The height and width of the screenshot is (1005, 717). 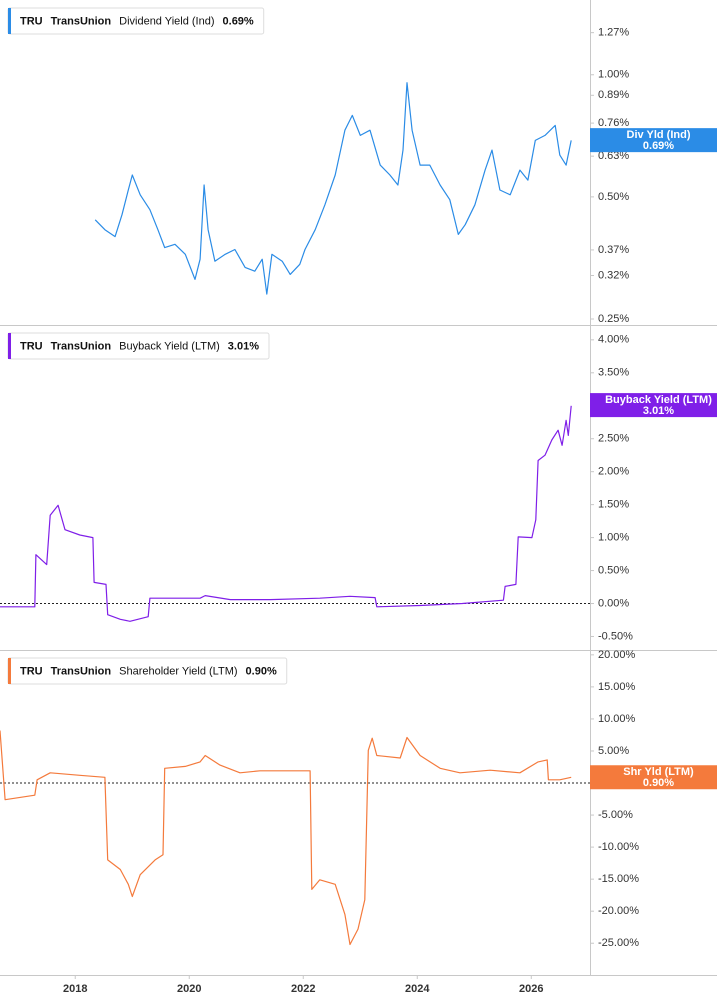 I want to click on y-tick-label: -10.00%, so click(x=618, y=847).